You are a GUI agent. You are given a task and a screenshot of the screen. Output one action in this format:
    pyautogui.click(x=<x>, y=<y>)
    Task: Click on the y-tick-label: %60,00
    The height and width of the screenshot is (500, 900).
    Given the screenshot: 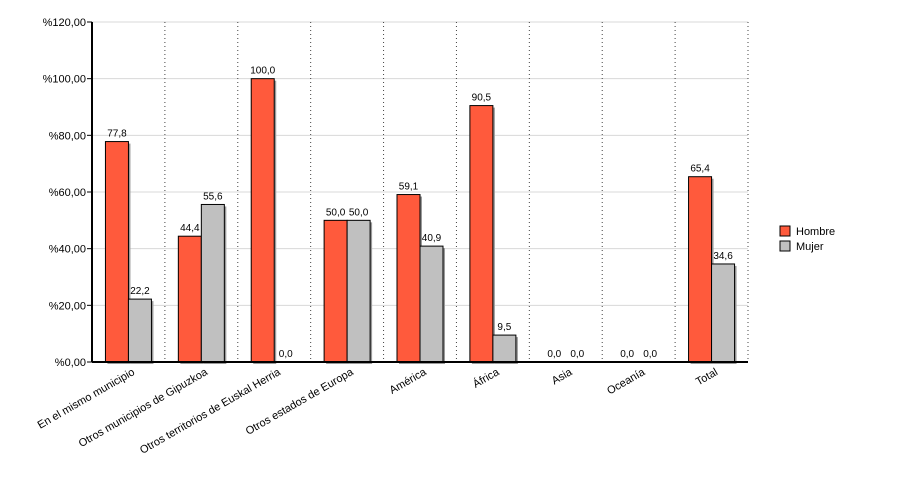 What is the action you would take?
    pyautogui.click(x=67, y=193)
    